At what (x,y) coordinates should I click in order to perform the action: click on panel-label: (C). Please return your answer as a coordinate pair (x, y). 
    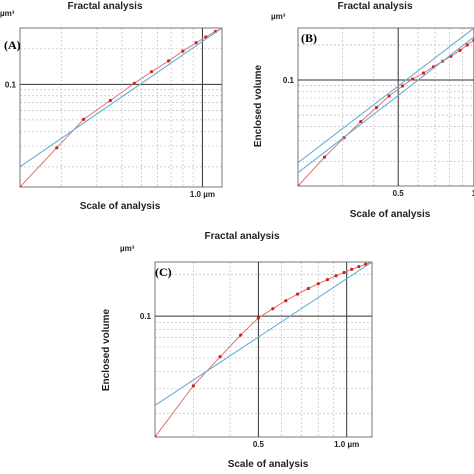
    Looking at the image, I should click on (163, 272).